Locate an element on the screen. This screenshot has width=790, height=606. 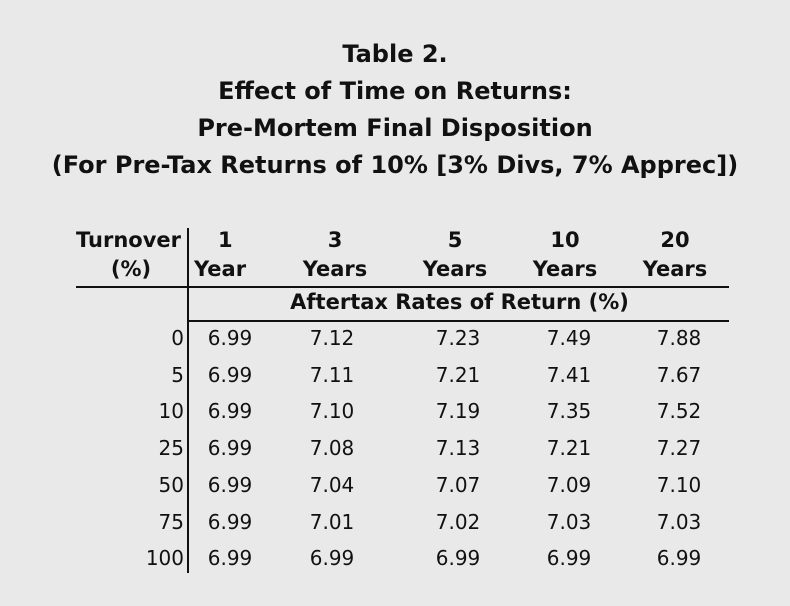
col-5-top: 20 is located at coordinates (675, 240).